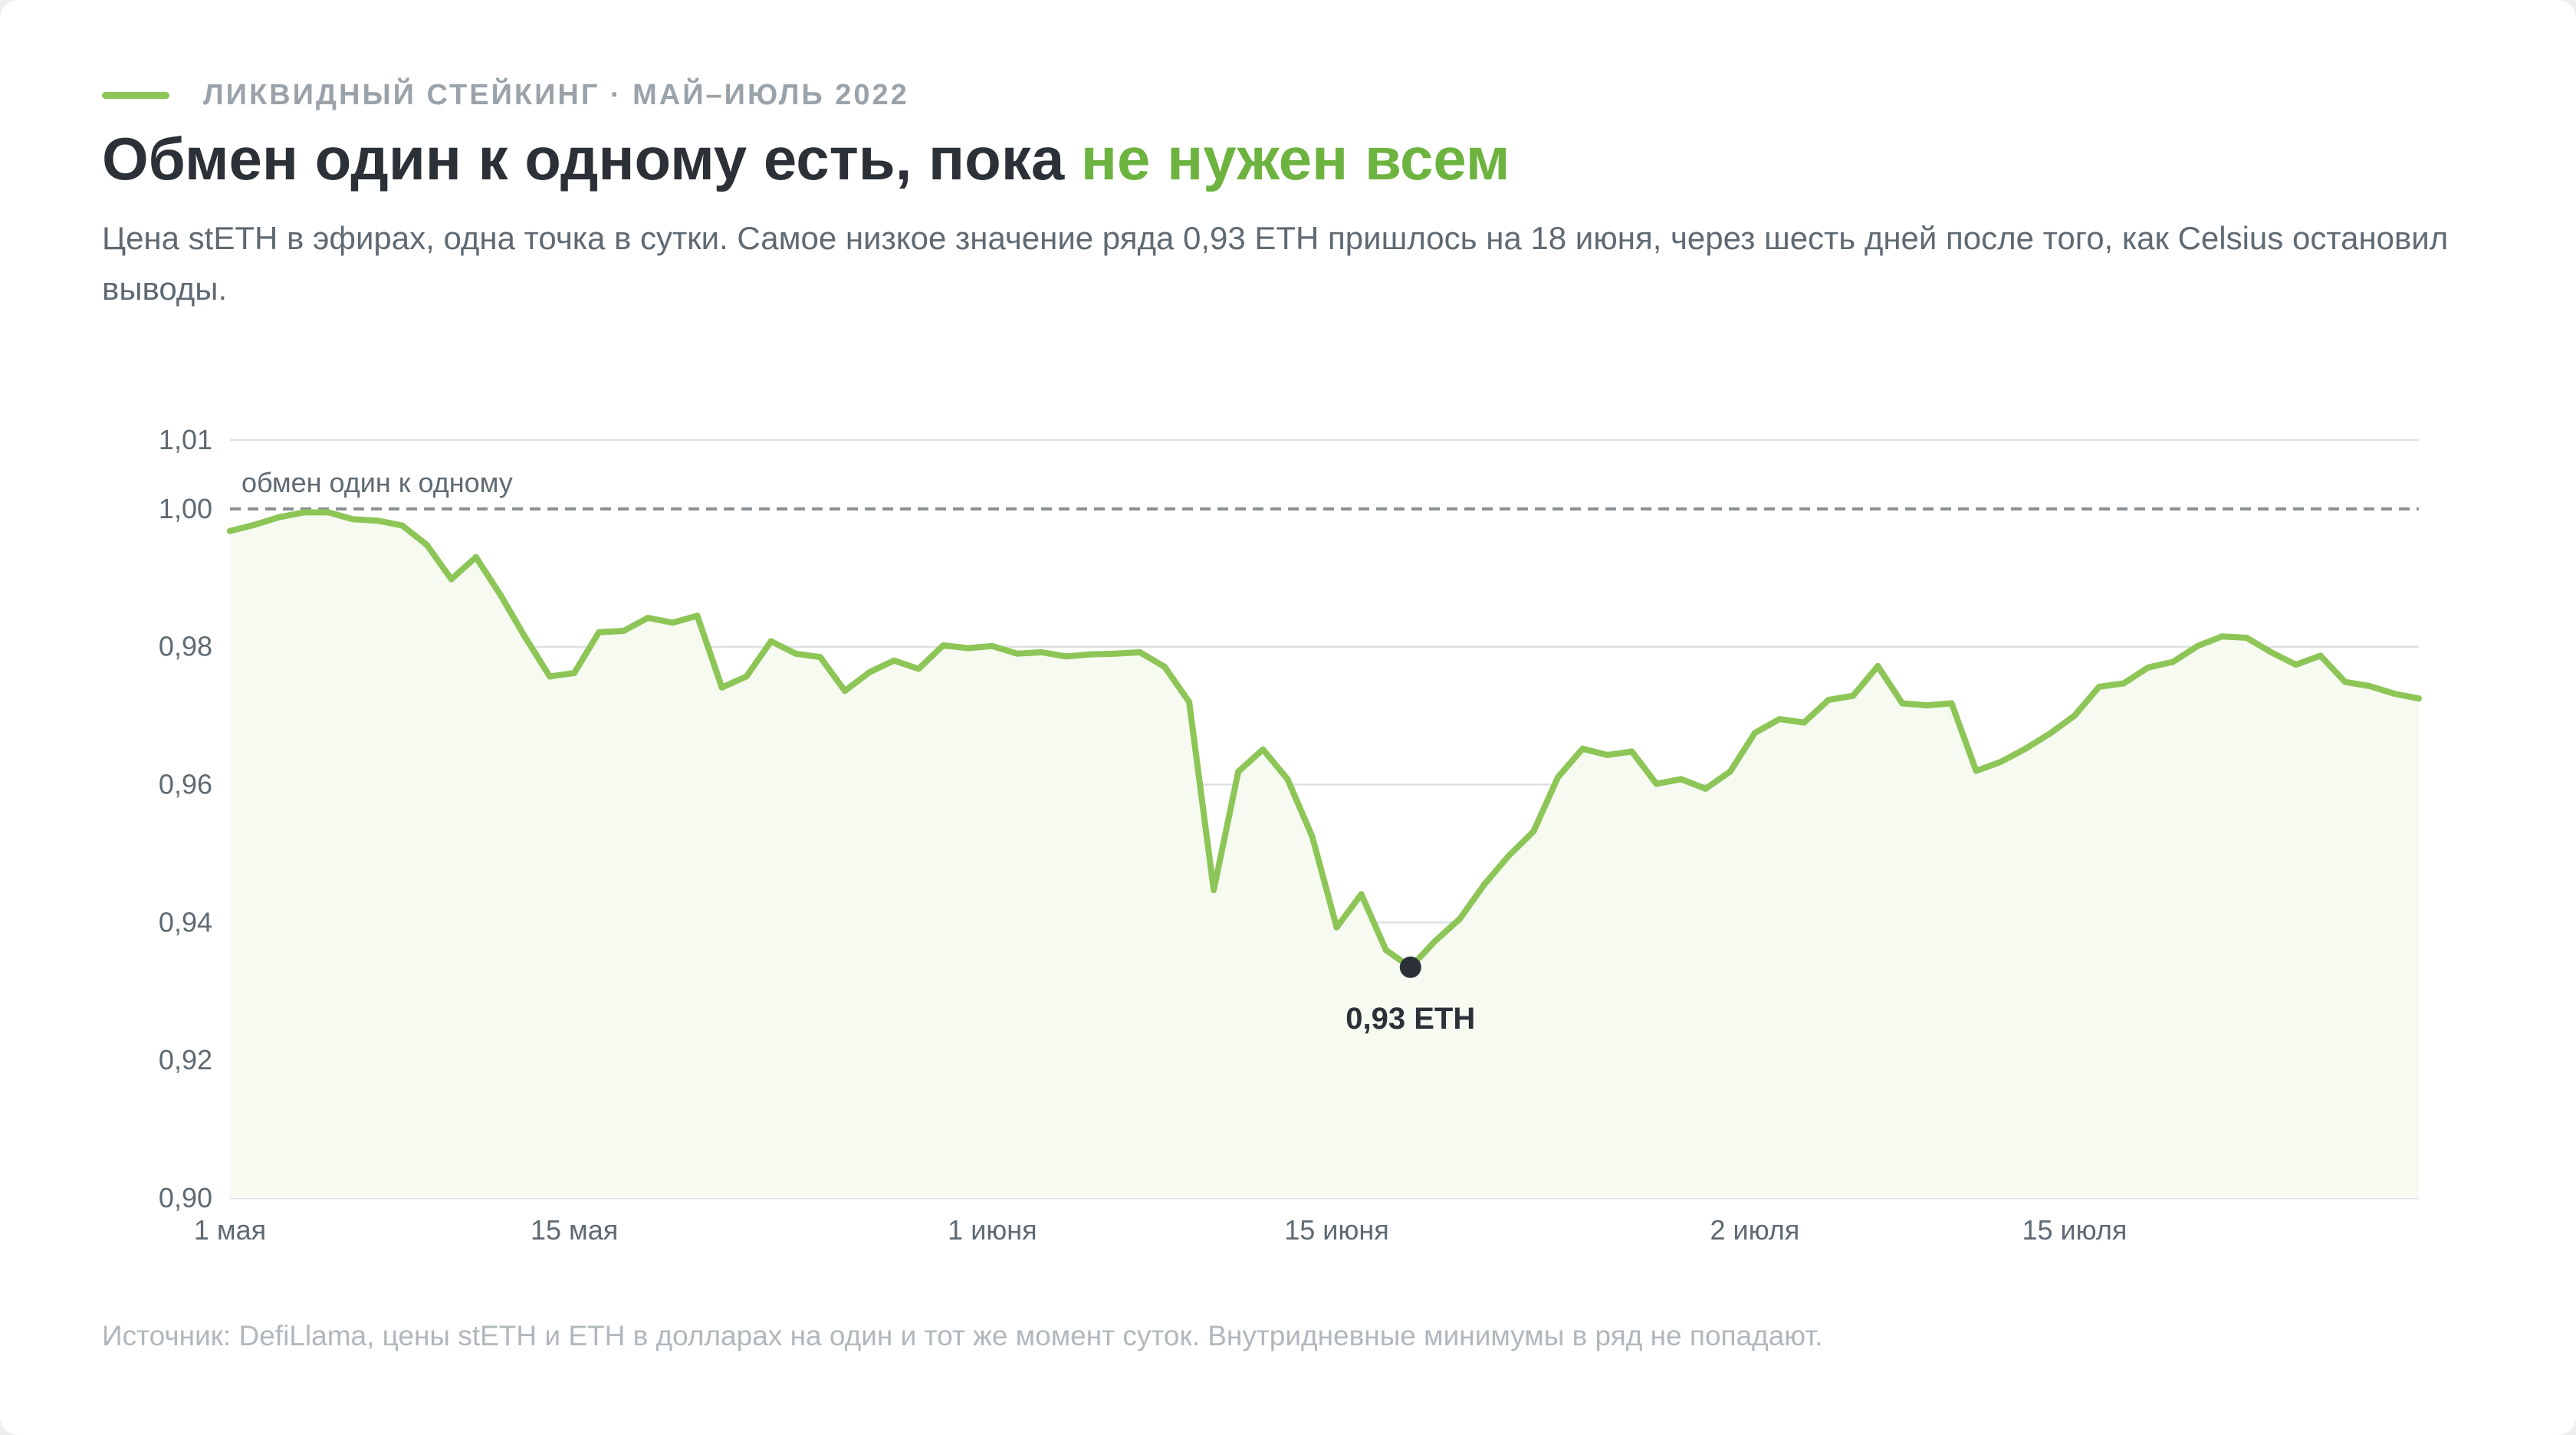 The height and width of the screenshot is (1435, 2576). What do you see at coordinates (505, 95) in the screenshot?
I see `eyebrow: ЛИКВИДНЫЙ СТЕЙКИНГ · МАЙ–ИЮЛЬ 2022` at bounding box center [505, 95].